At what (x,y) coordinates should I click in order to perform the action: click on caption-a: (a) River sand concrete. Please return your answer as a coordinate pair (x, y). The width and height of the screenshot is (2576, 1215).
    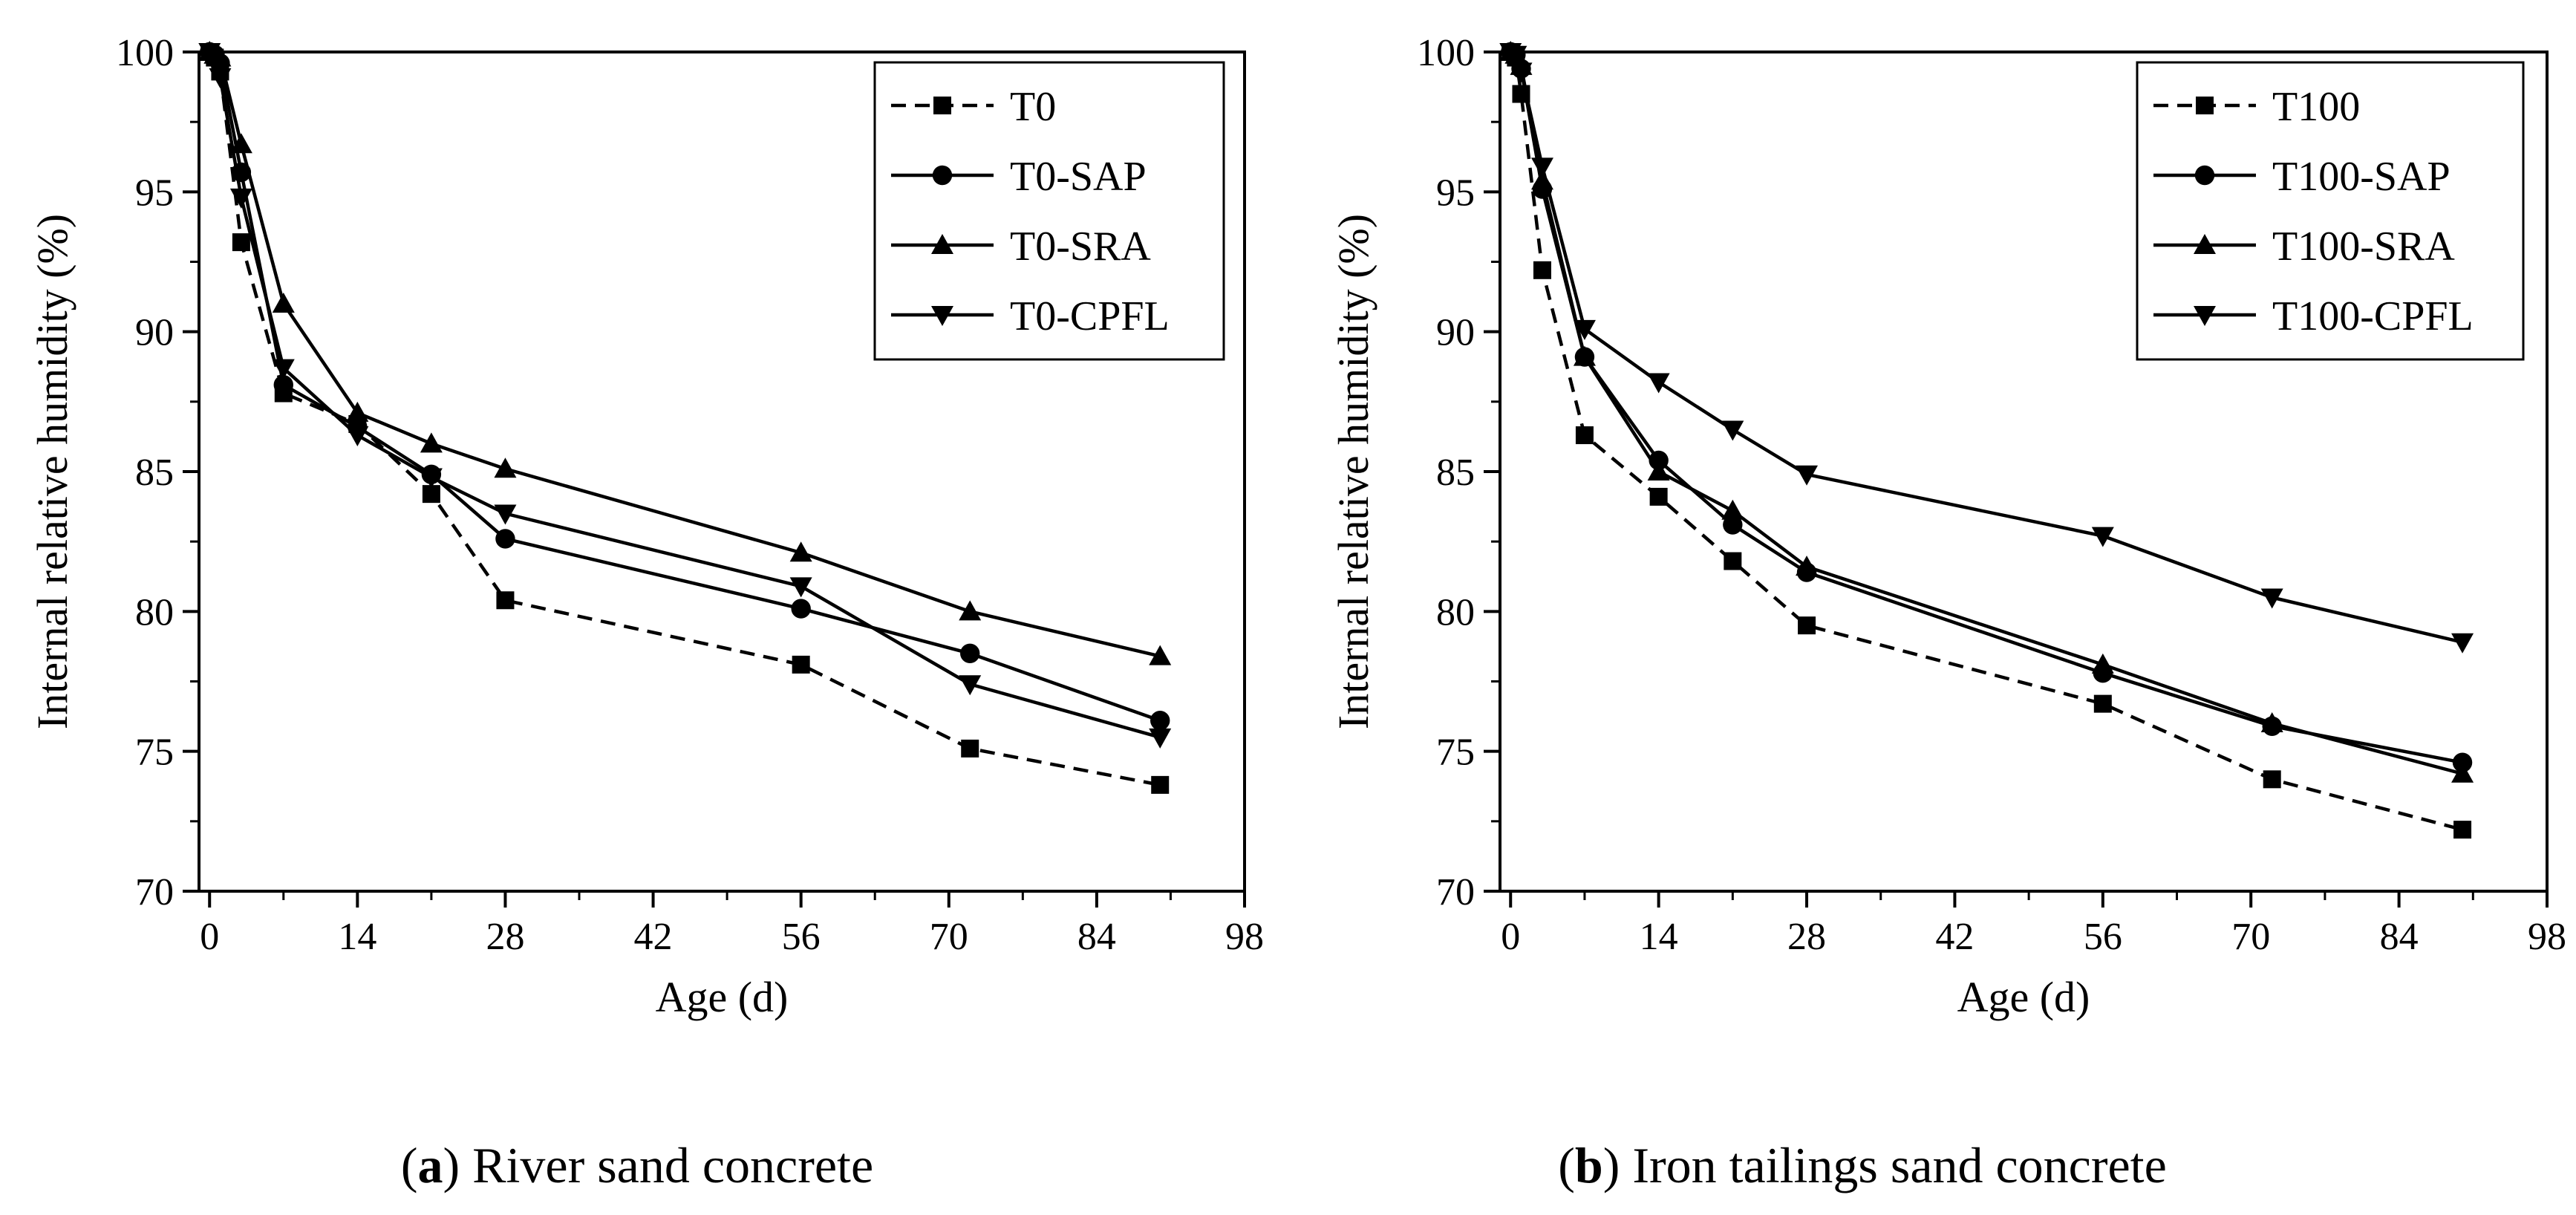
    Looking at the image, I should click on (637, 1165).